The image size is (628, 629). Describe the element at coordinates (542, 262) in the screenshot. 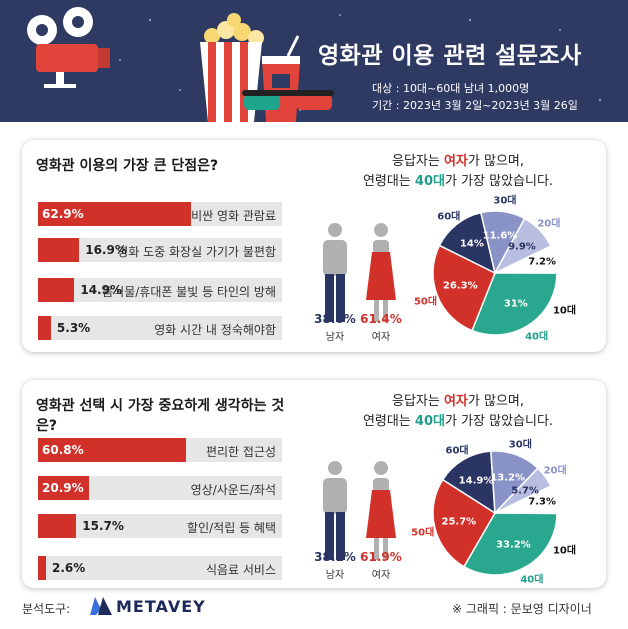

I see `pie-slice-value: 7.2%` at that location.